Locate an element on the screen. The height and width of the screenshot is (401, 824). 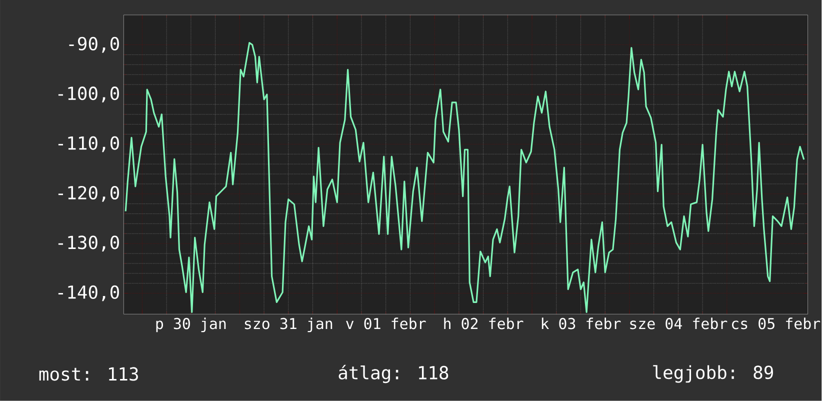
x-tick-label: v 01 febr is located at coordinates (386, 324).